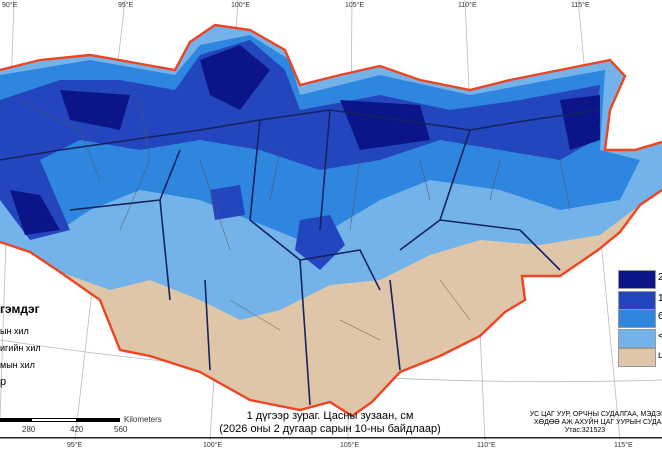 The height and width of the screenshot is (454, 662). Describe the element at coordinates (60, 420) in the screenshot. I see `scale-bar` at that location.